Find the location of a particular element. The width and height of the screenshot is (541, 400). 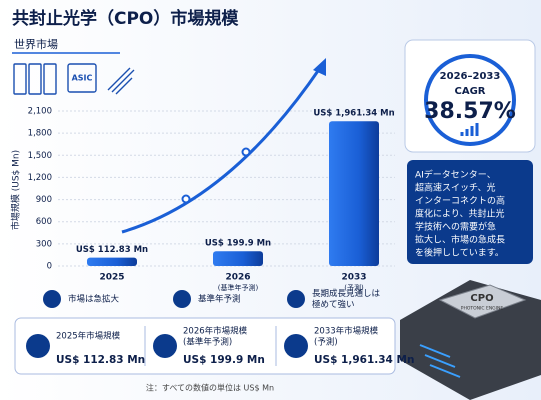

x-tick-label: 2026 is located at coordinates (237, 278).